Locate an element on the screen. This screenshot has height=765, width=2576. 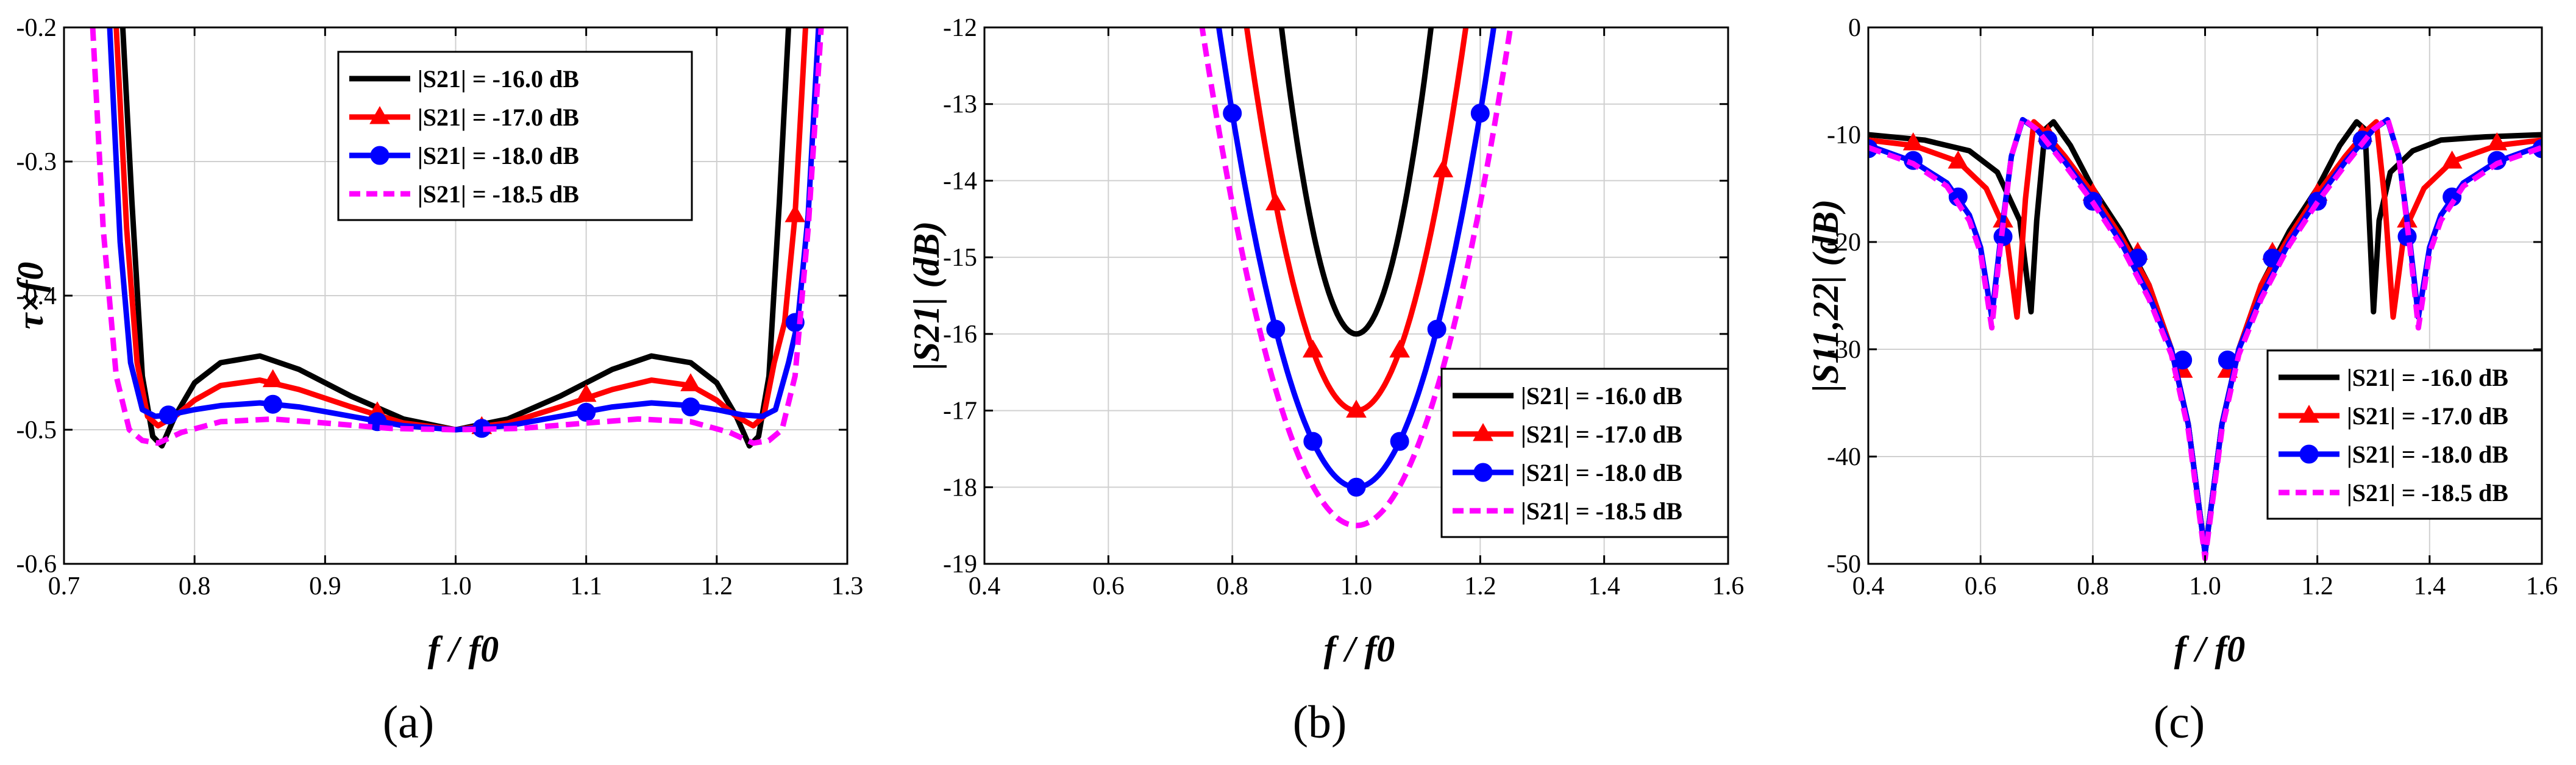
panel-caption: (b) is located at coordinates (1320, 722).